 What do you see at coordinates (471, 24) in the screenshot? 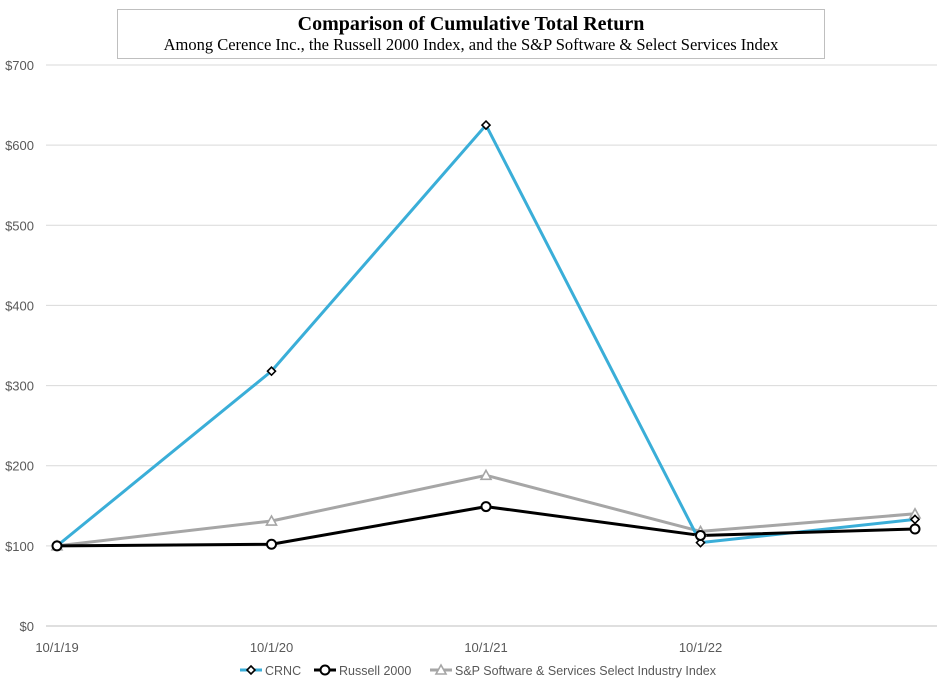
I see `chart-title: Comparison of Cumulative Total Return` at bounding box center [471, 24].